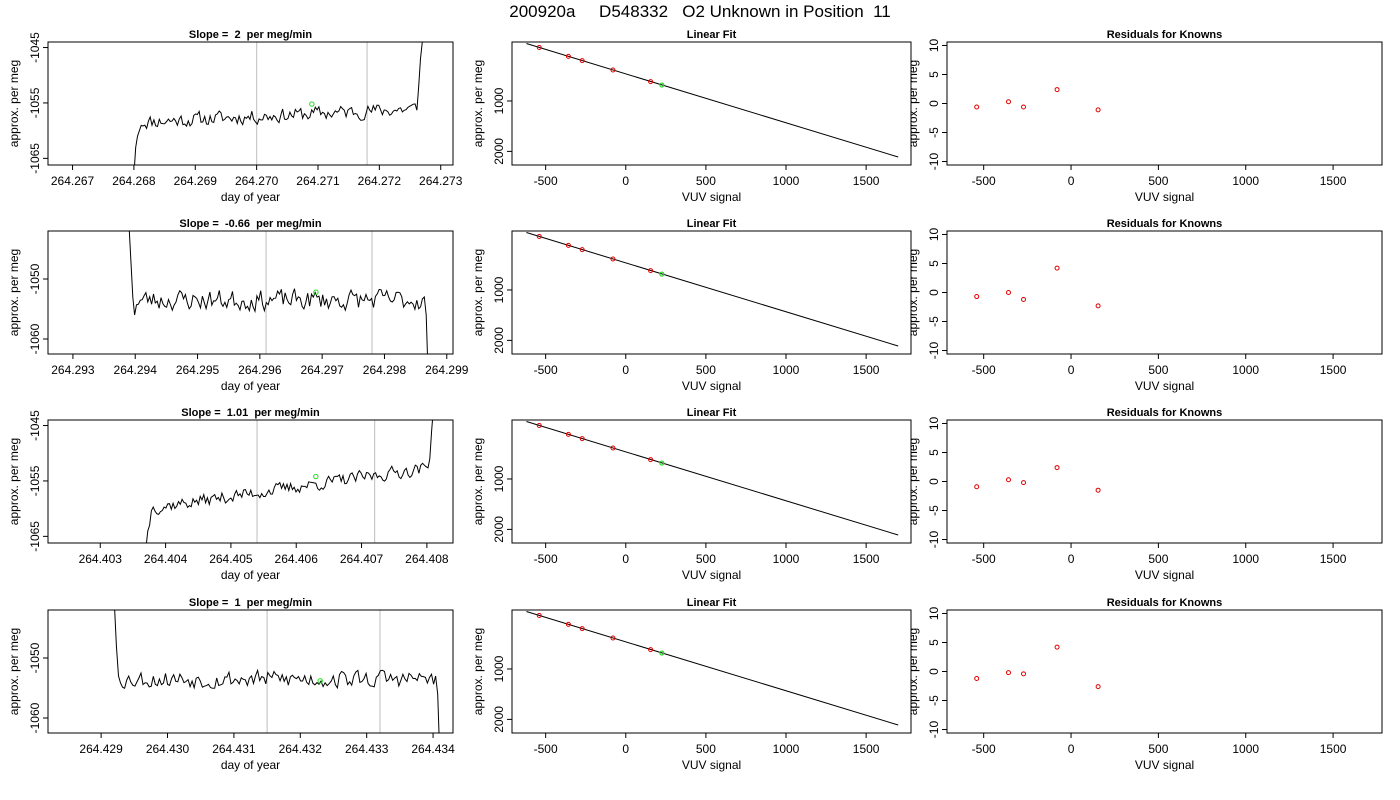  Describe the element at coordinates (35, 102) in the screenshot. I see `y-tick-label: -1055` at that location.